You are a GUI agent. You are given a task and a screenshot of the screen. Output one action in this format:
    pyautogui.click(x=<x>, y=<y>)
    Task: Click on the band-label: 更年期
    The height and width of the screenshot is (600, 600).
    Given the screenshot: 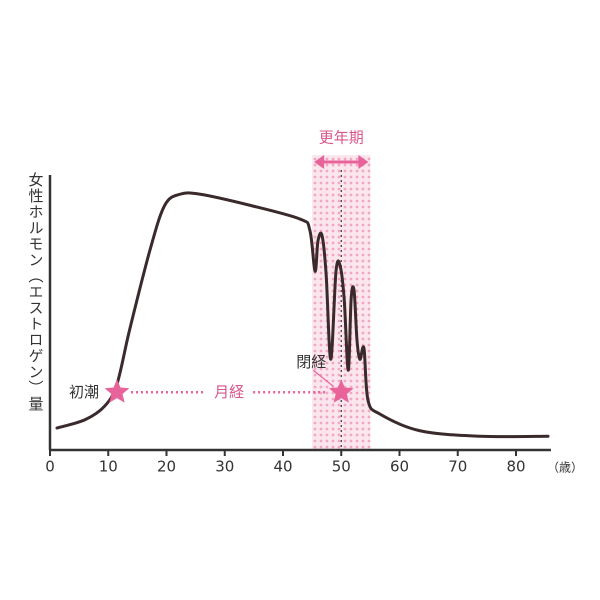 What is the action you would take?
    pyautogui.click(x=341, y=138)
    